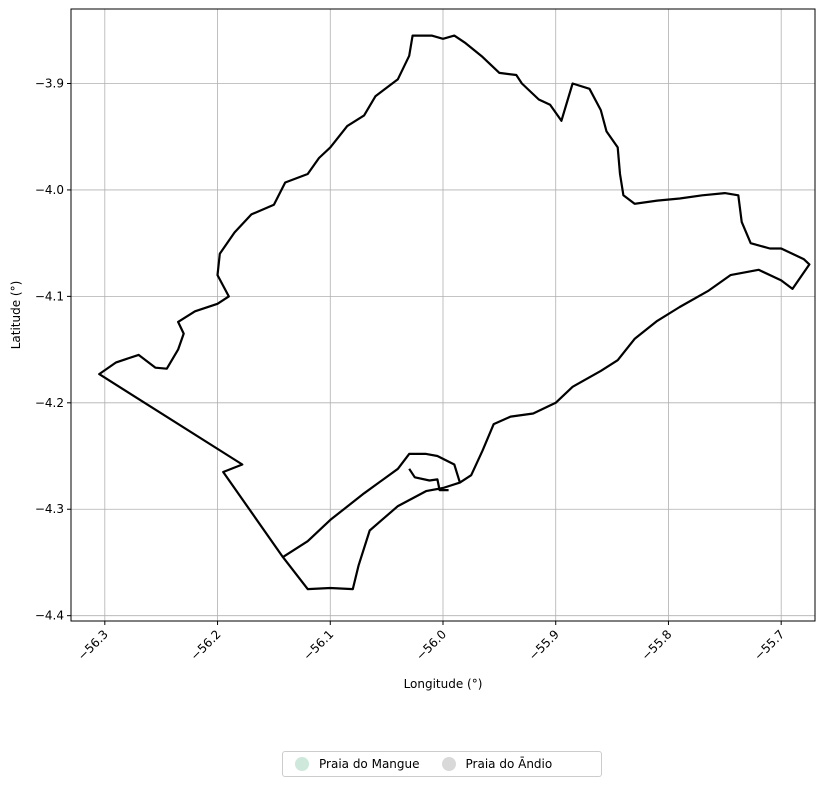 The width and height of the screenshot is (824, 786). What do you see at coordinates (318, 645) in the screenshot?
I see `x-tick-label: −56.1` at bounding box center [318, 645].